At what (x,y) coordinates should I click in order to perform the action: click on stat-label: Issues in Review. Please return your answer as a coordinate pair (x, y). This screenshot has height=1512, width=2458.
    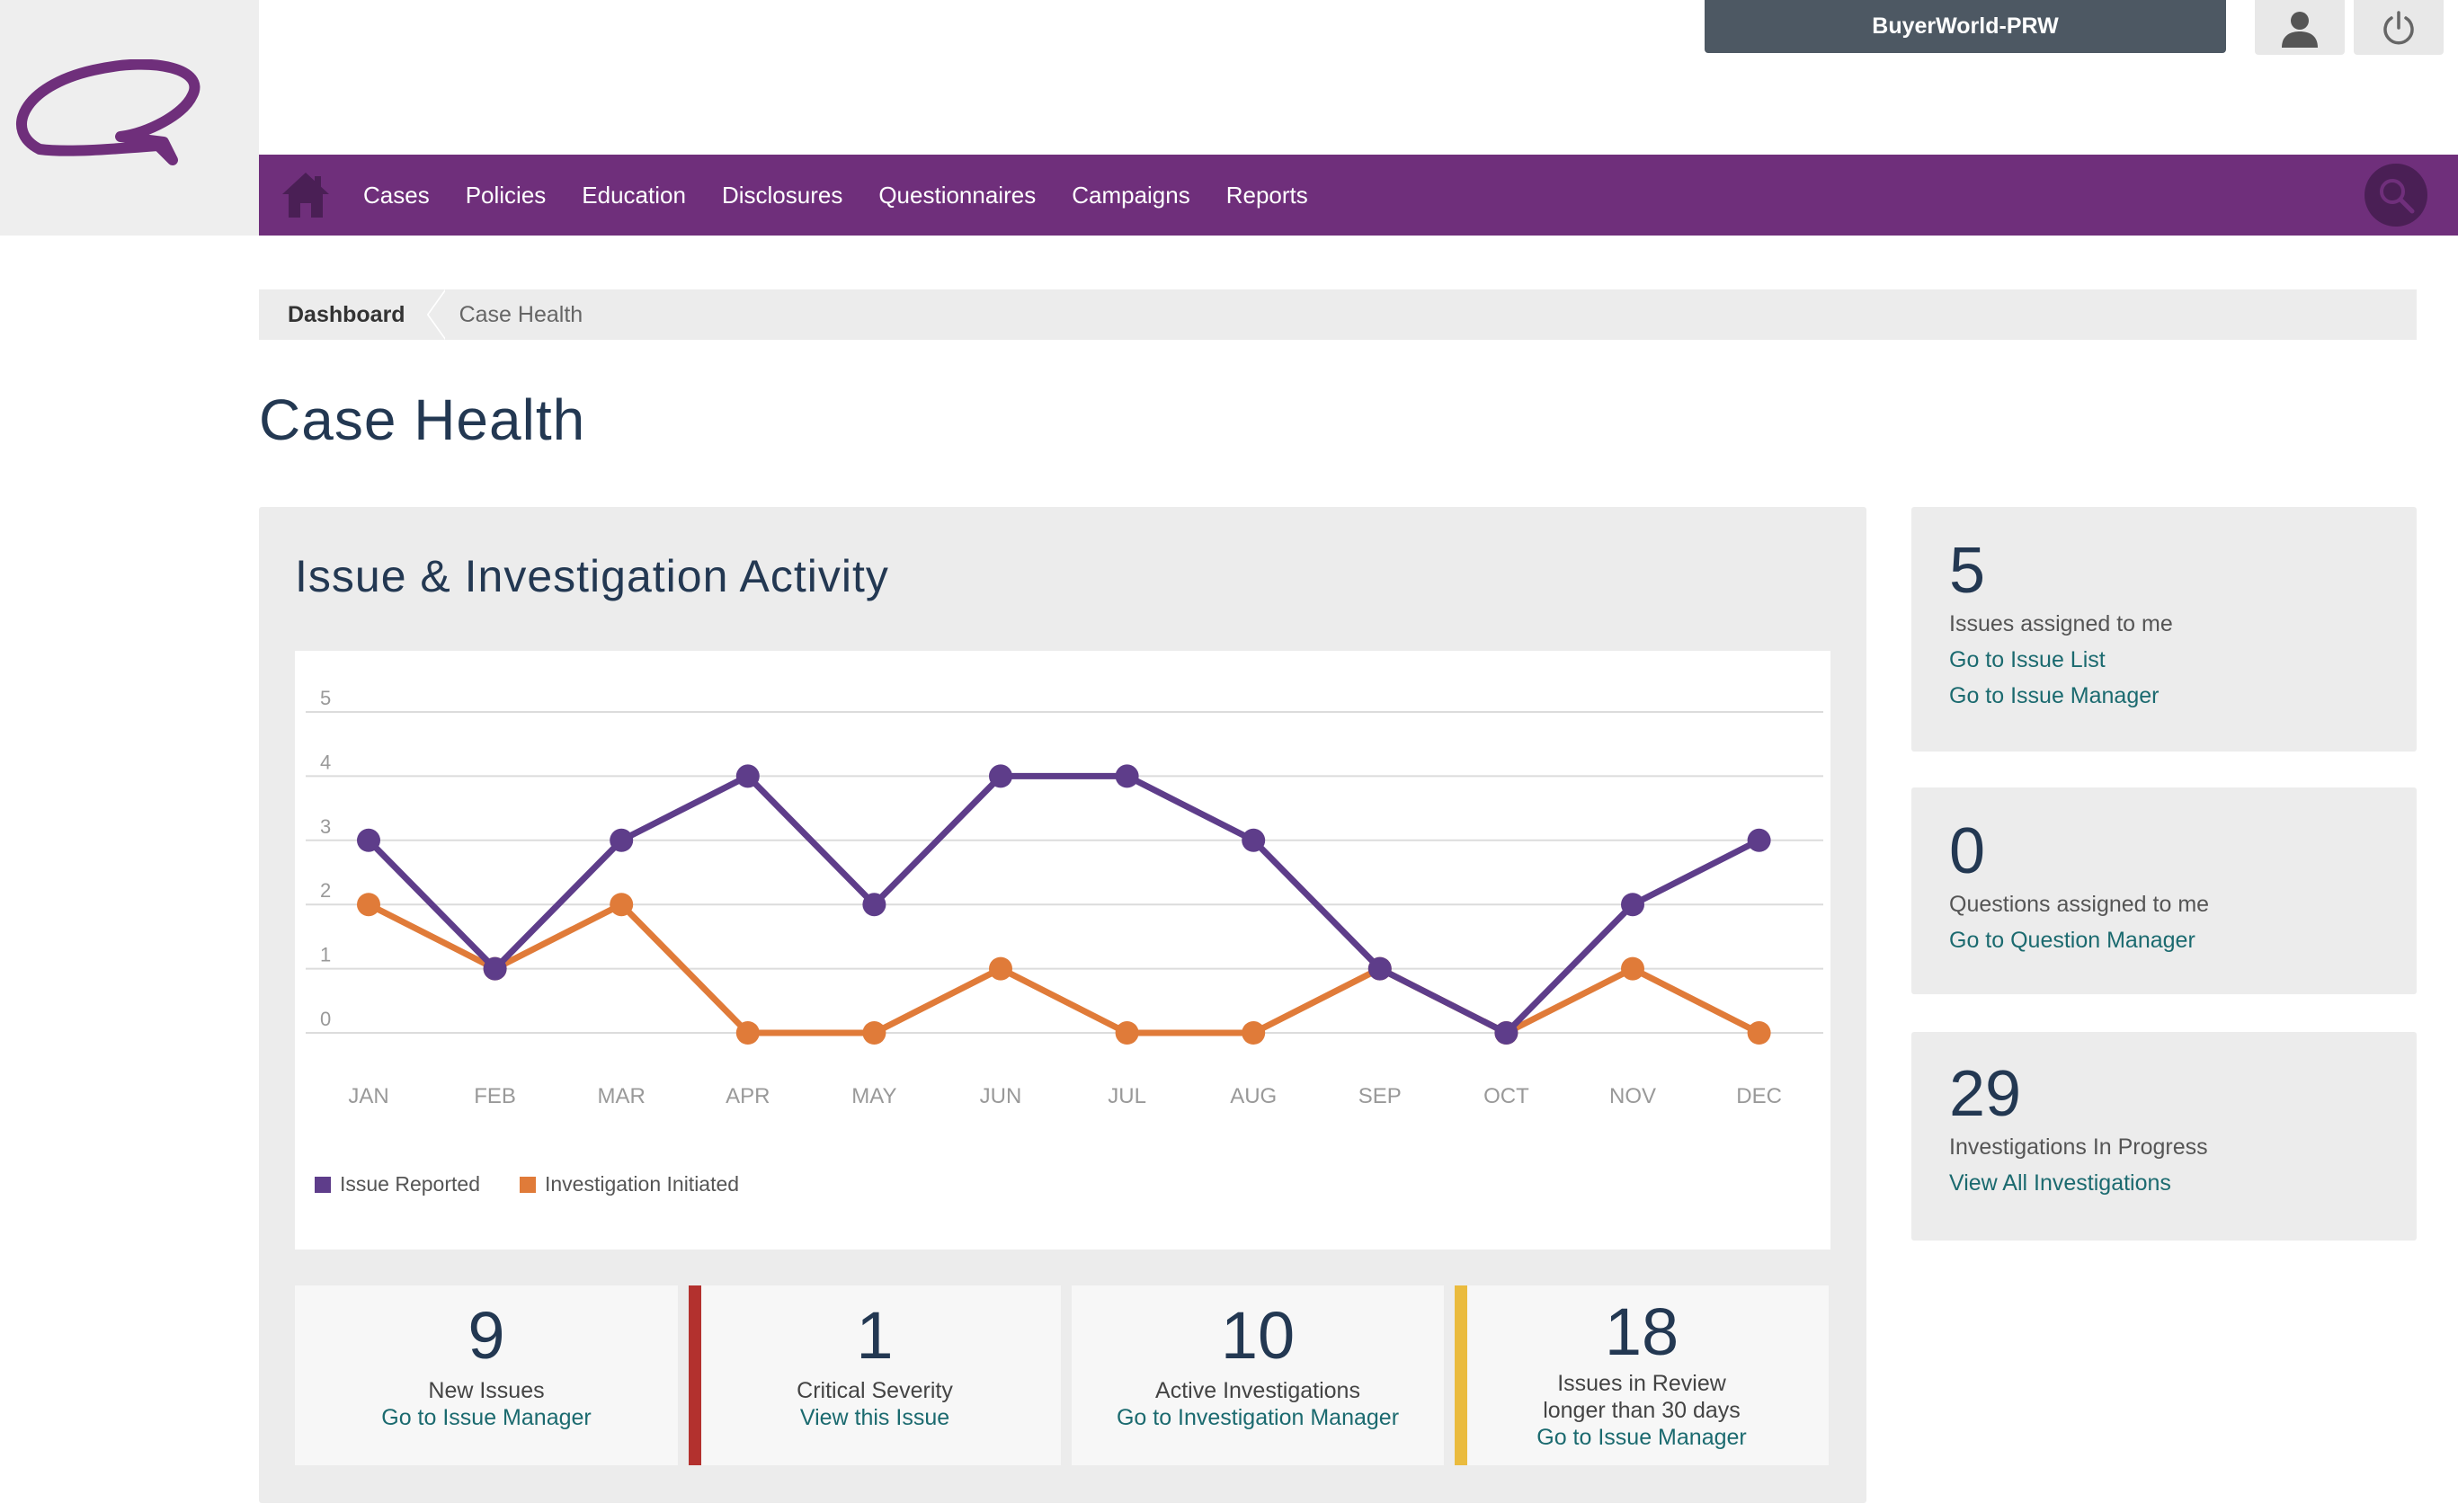
    Looking at the image, I should click on (1641, 1383).